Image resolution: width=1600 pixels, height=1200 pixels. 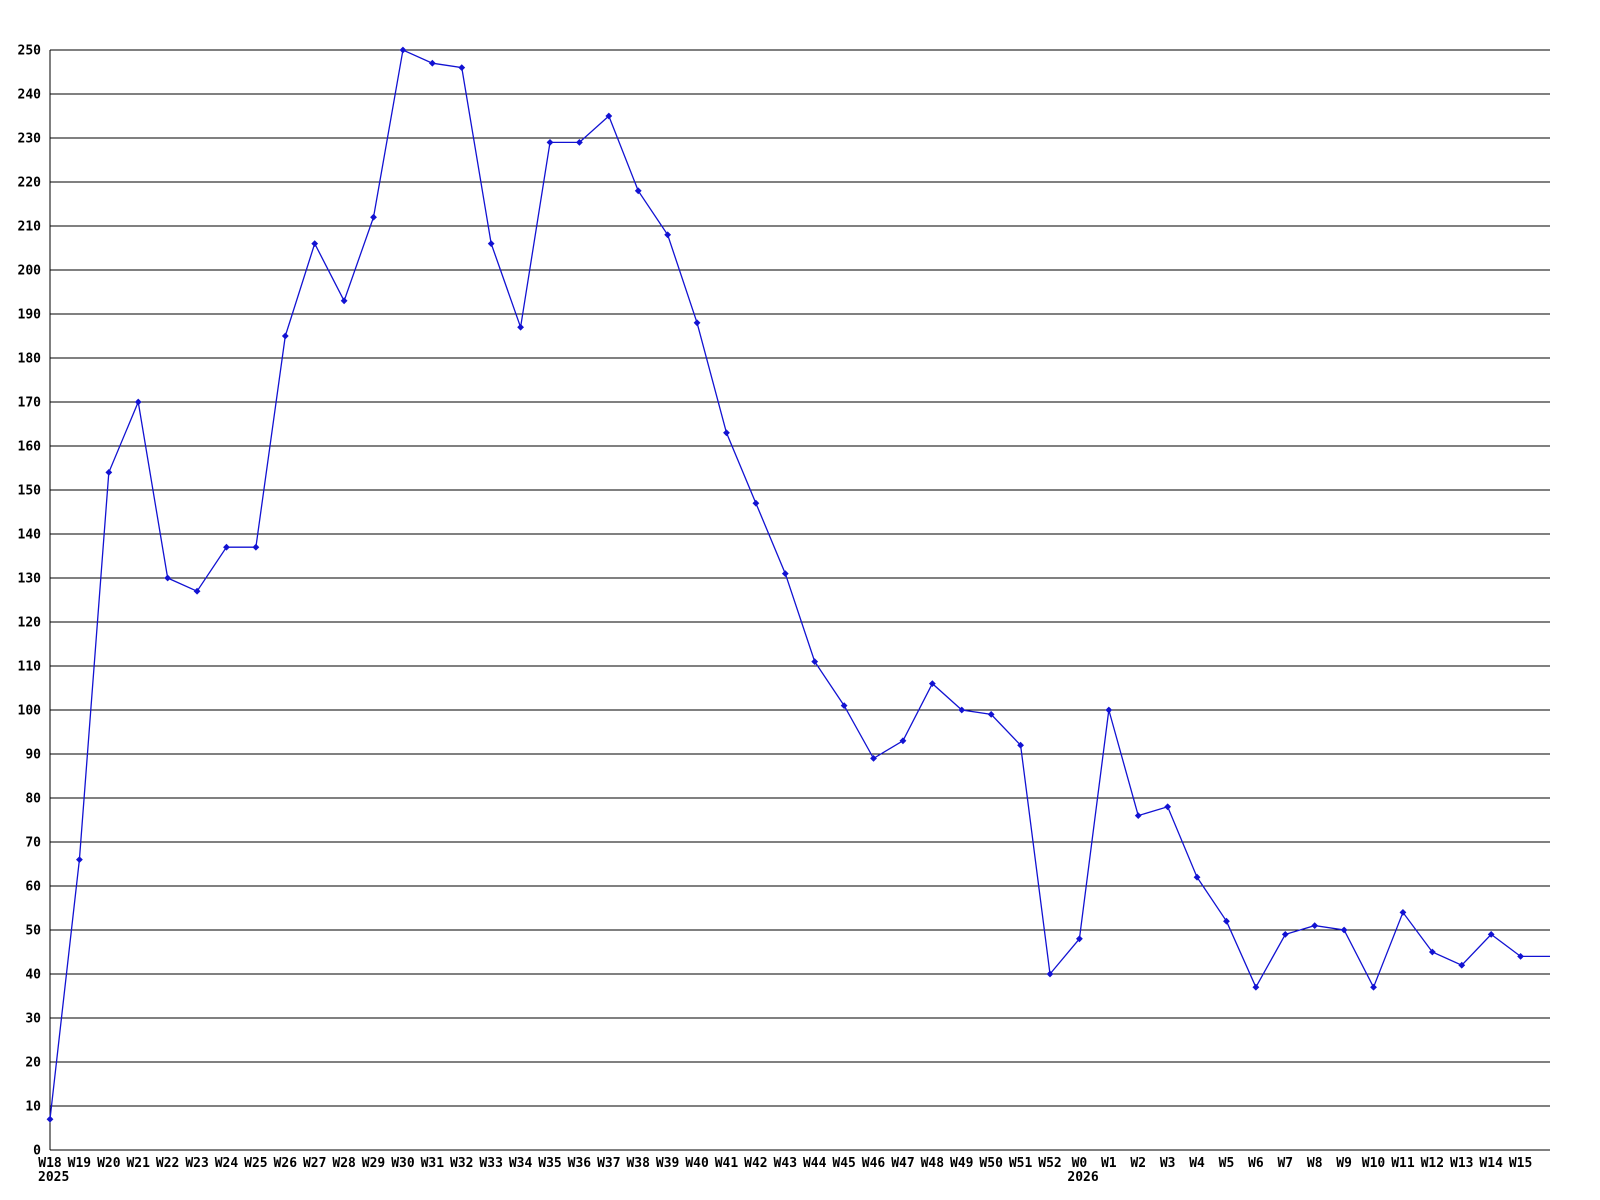 I want to click on x-axis-week-label: W41, so click(x=727, y=1163).